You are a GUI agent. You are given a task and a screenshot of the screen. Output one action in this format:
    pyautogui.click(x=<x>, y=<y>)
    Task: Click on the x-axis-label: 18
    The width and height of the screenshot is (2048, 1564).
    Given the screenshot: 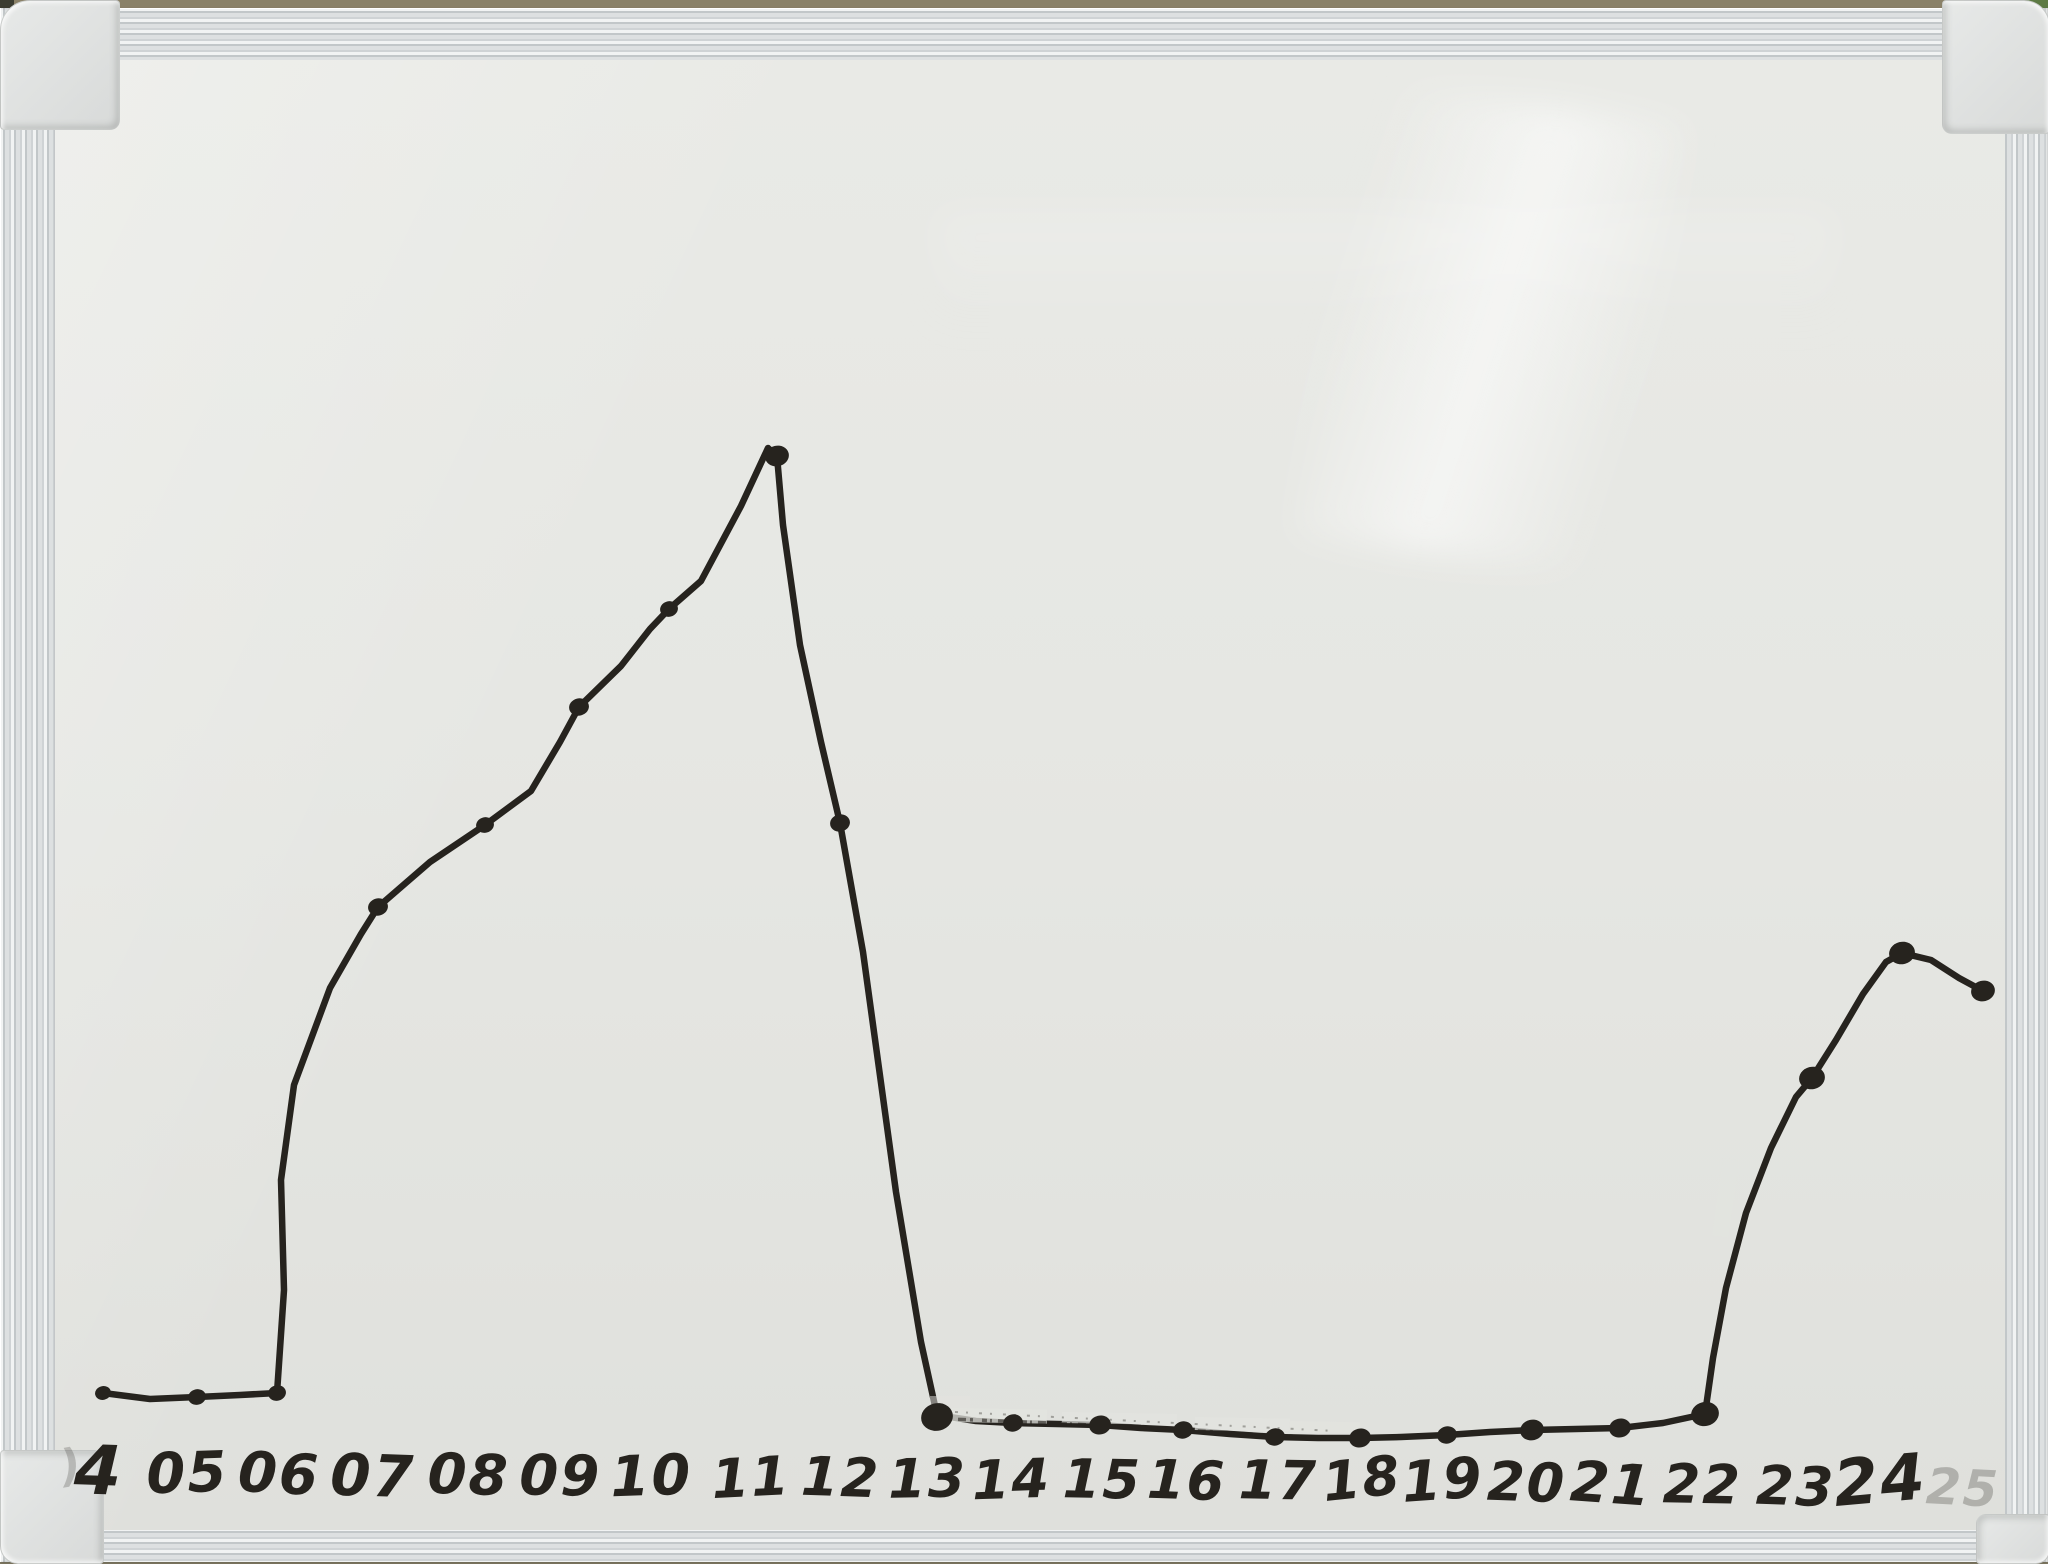 What is the action you would take?
    pyautogui.click(x=1361, y=1478)
    